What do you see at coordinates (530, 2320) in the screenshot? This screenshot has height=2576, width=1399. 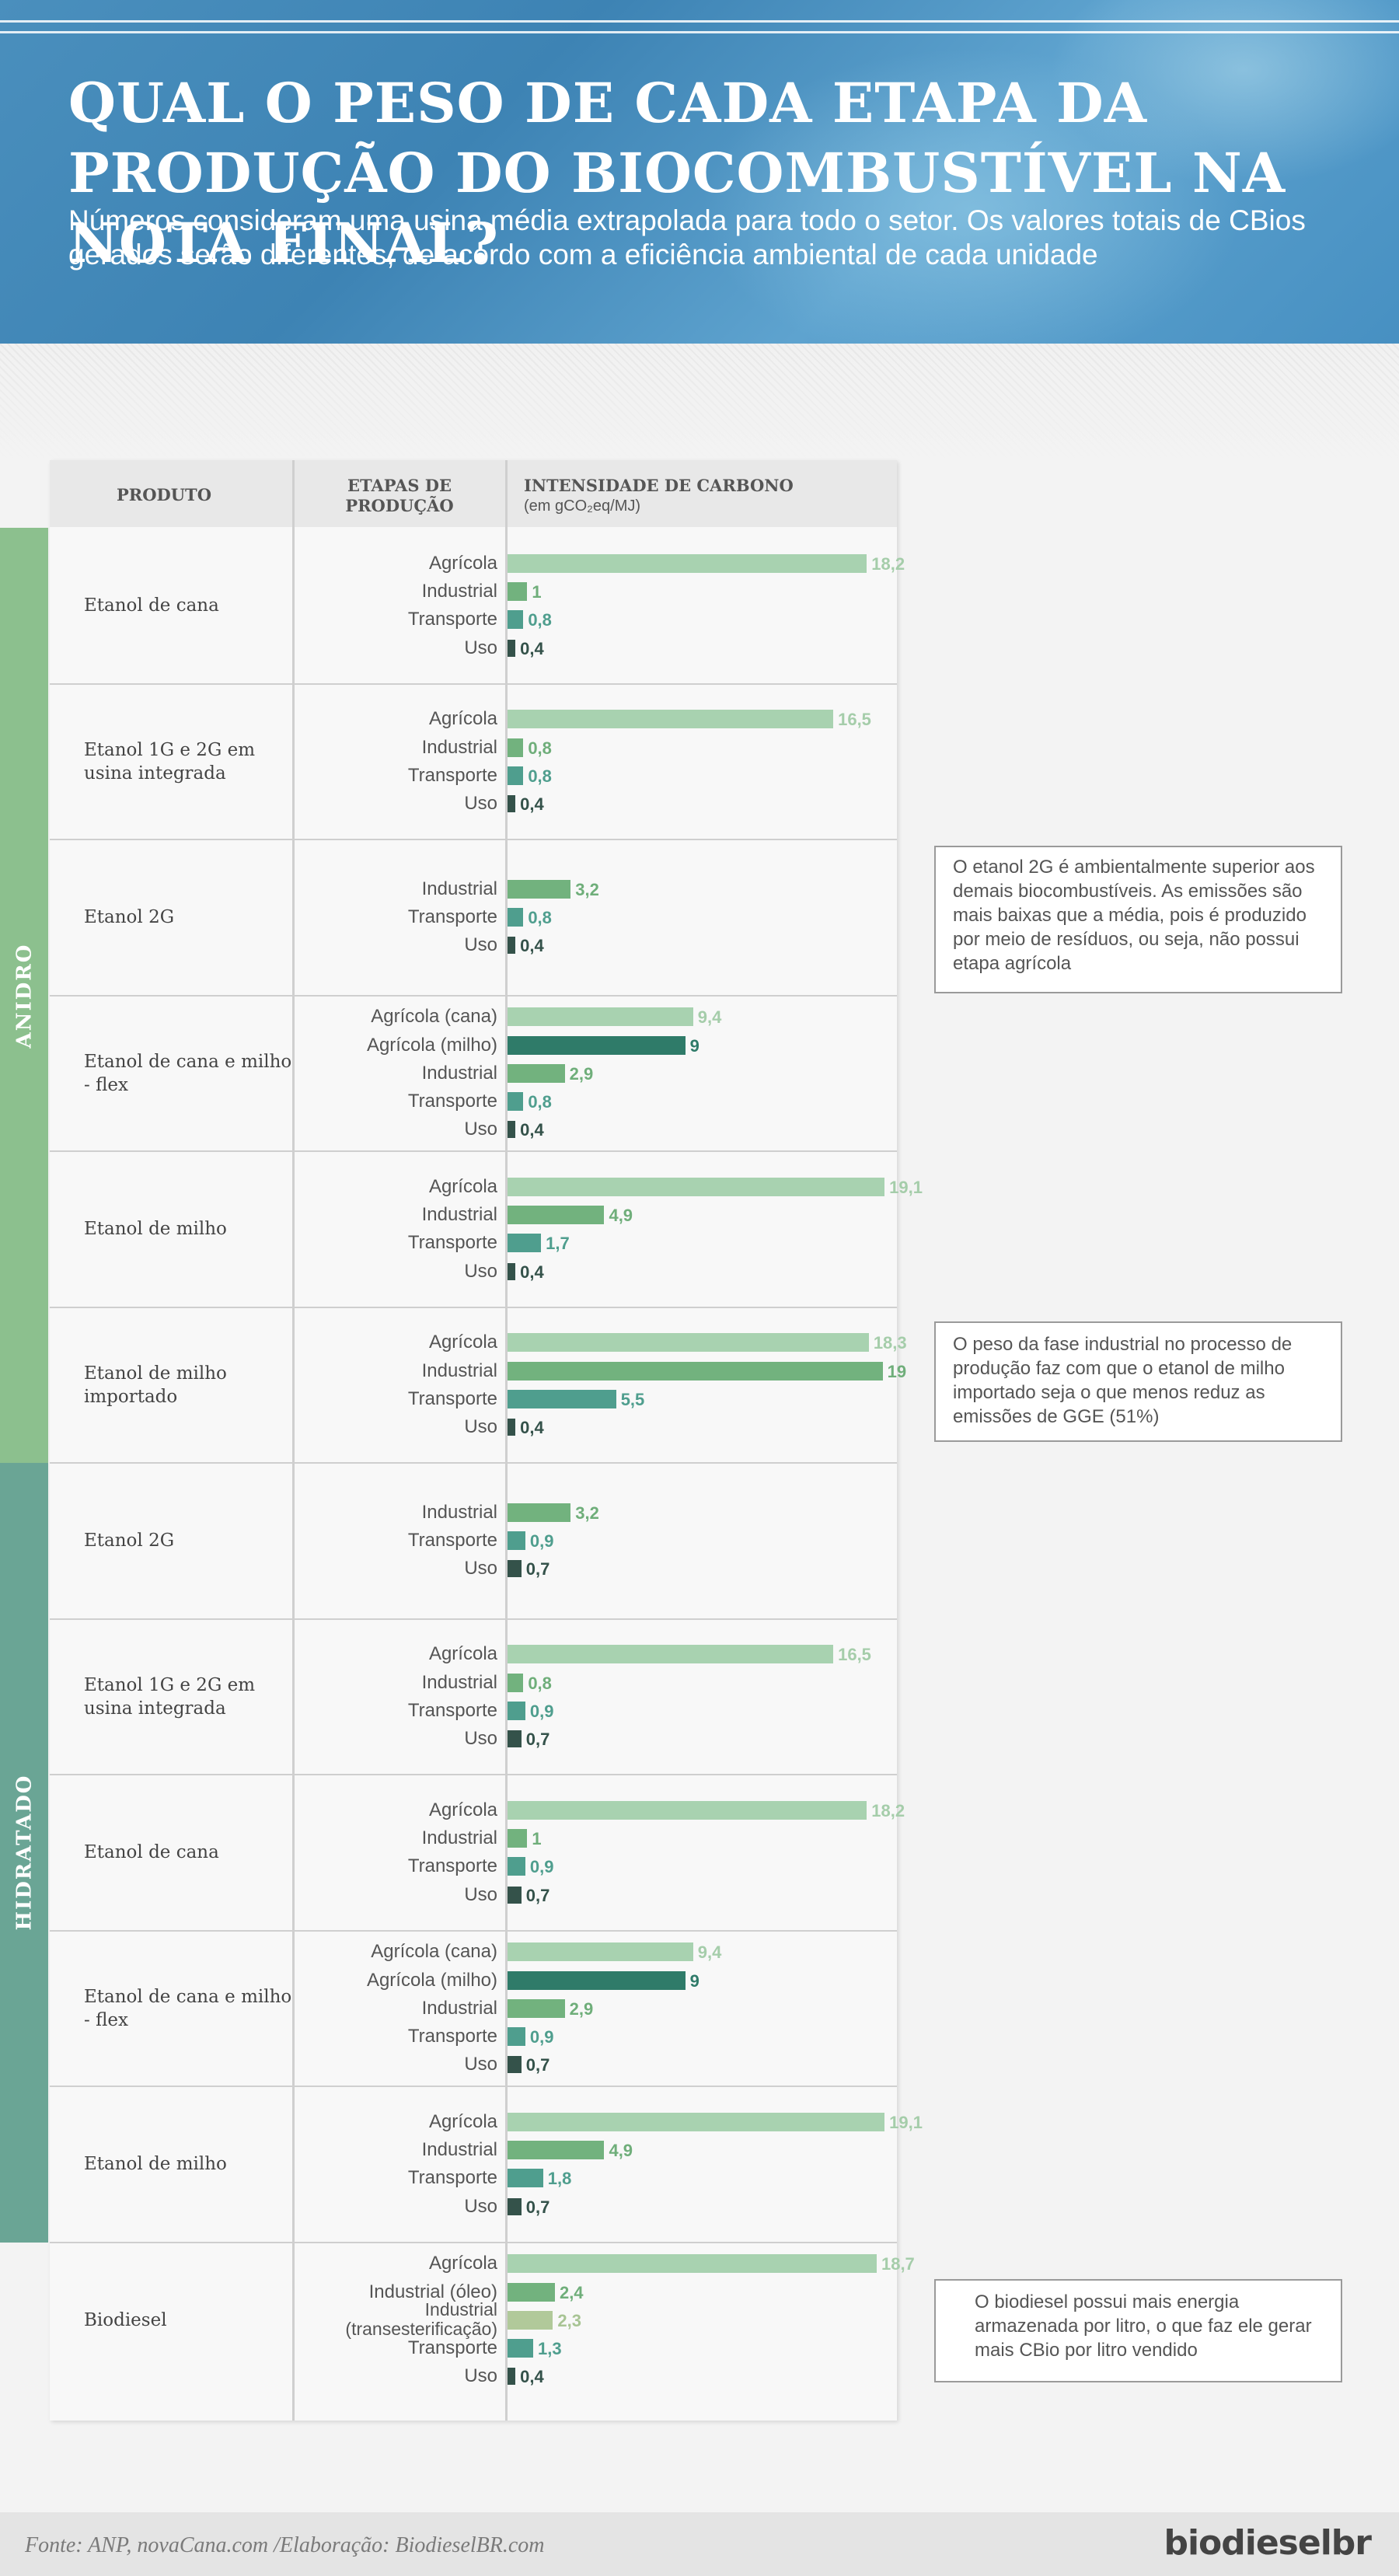 I see `bar-industrial-transest-` at bounding box center [530, 2320].